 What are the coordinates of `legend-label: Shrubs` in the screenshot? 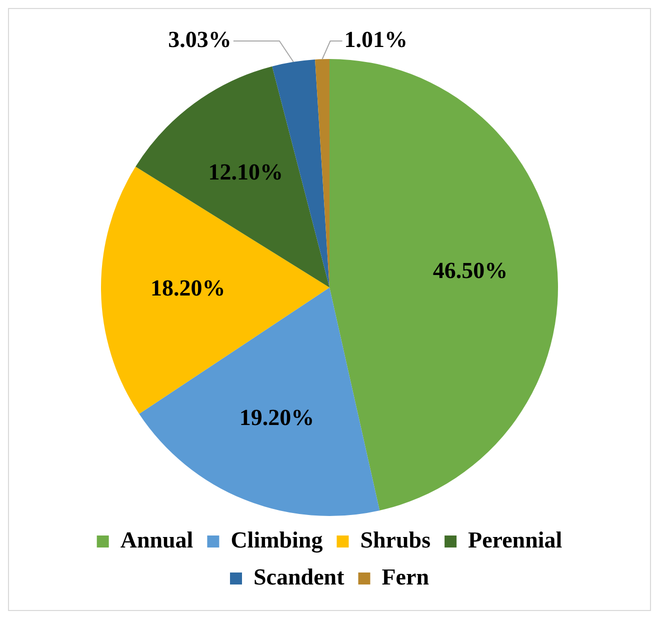 It's located at (395, 539).